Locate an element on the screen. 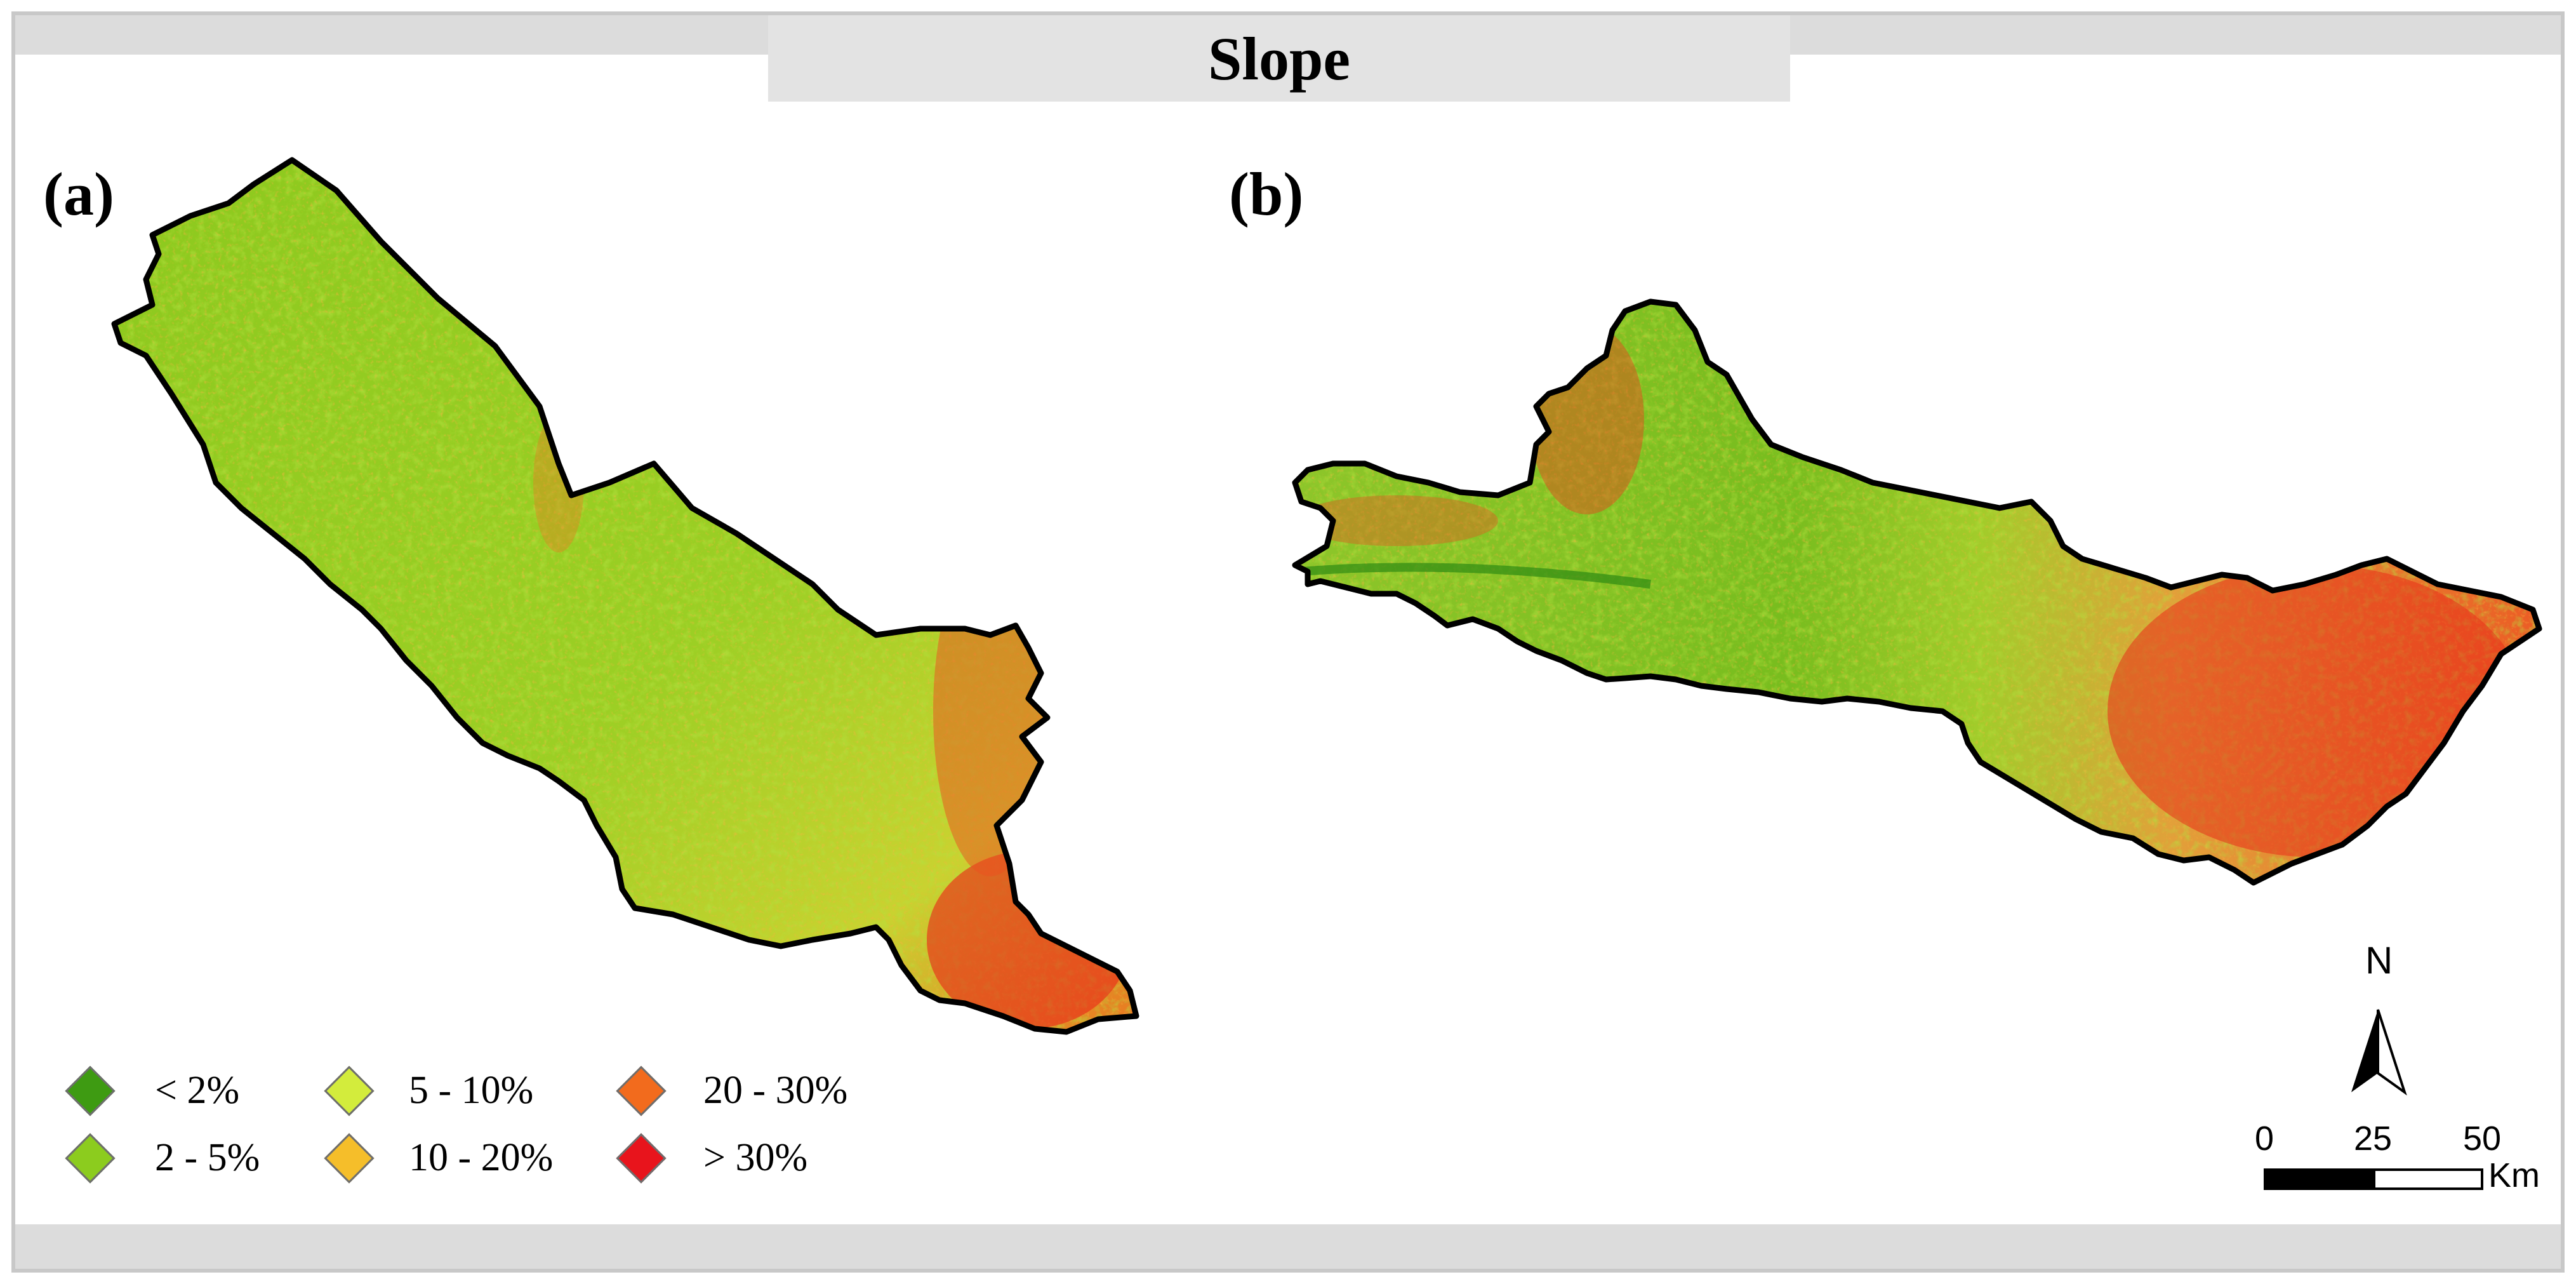 This screenshot has height=1284, width=2576. scale-unit: Km is located at coordinates (2514, 1175).